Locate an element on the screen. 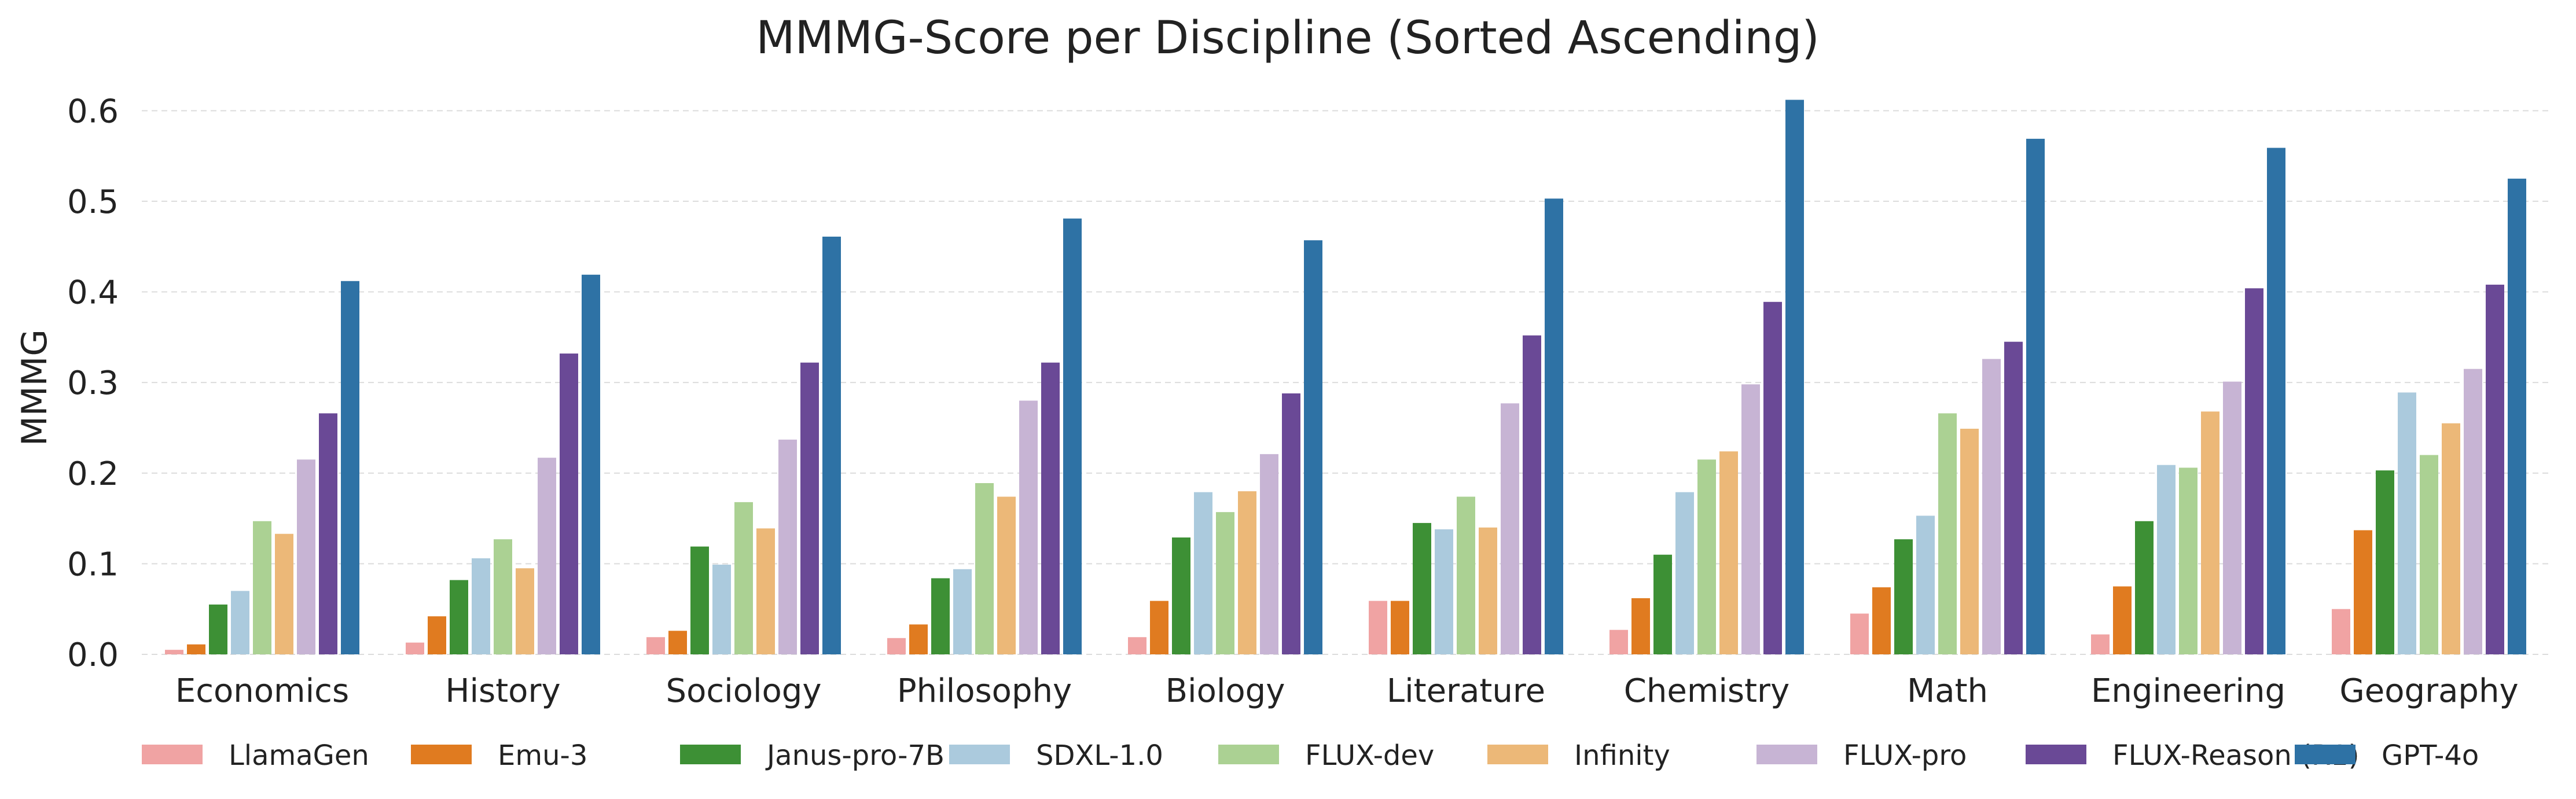  x-tick-label: Biology is located at coordinates (1225, 691).